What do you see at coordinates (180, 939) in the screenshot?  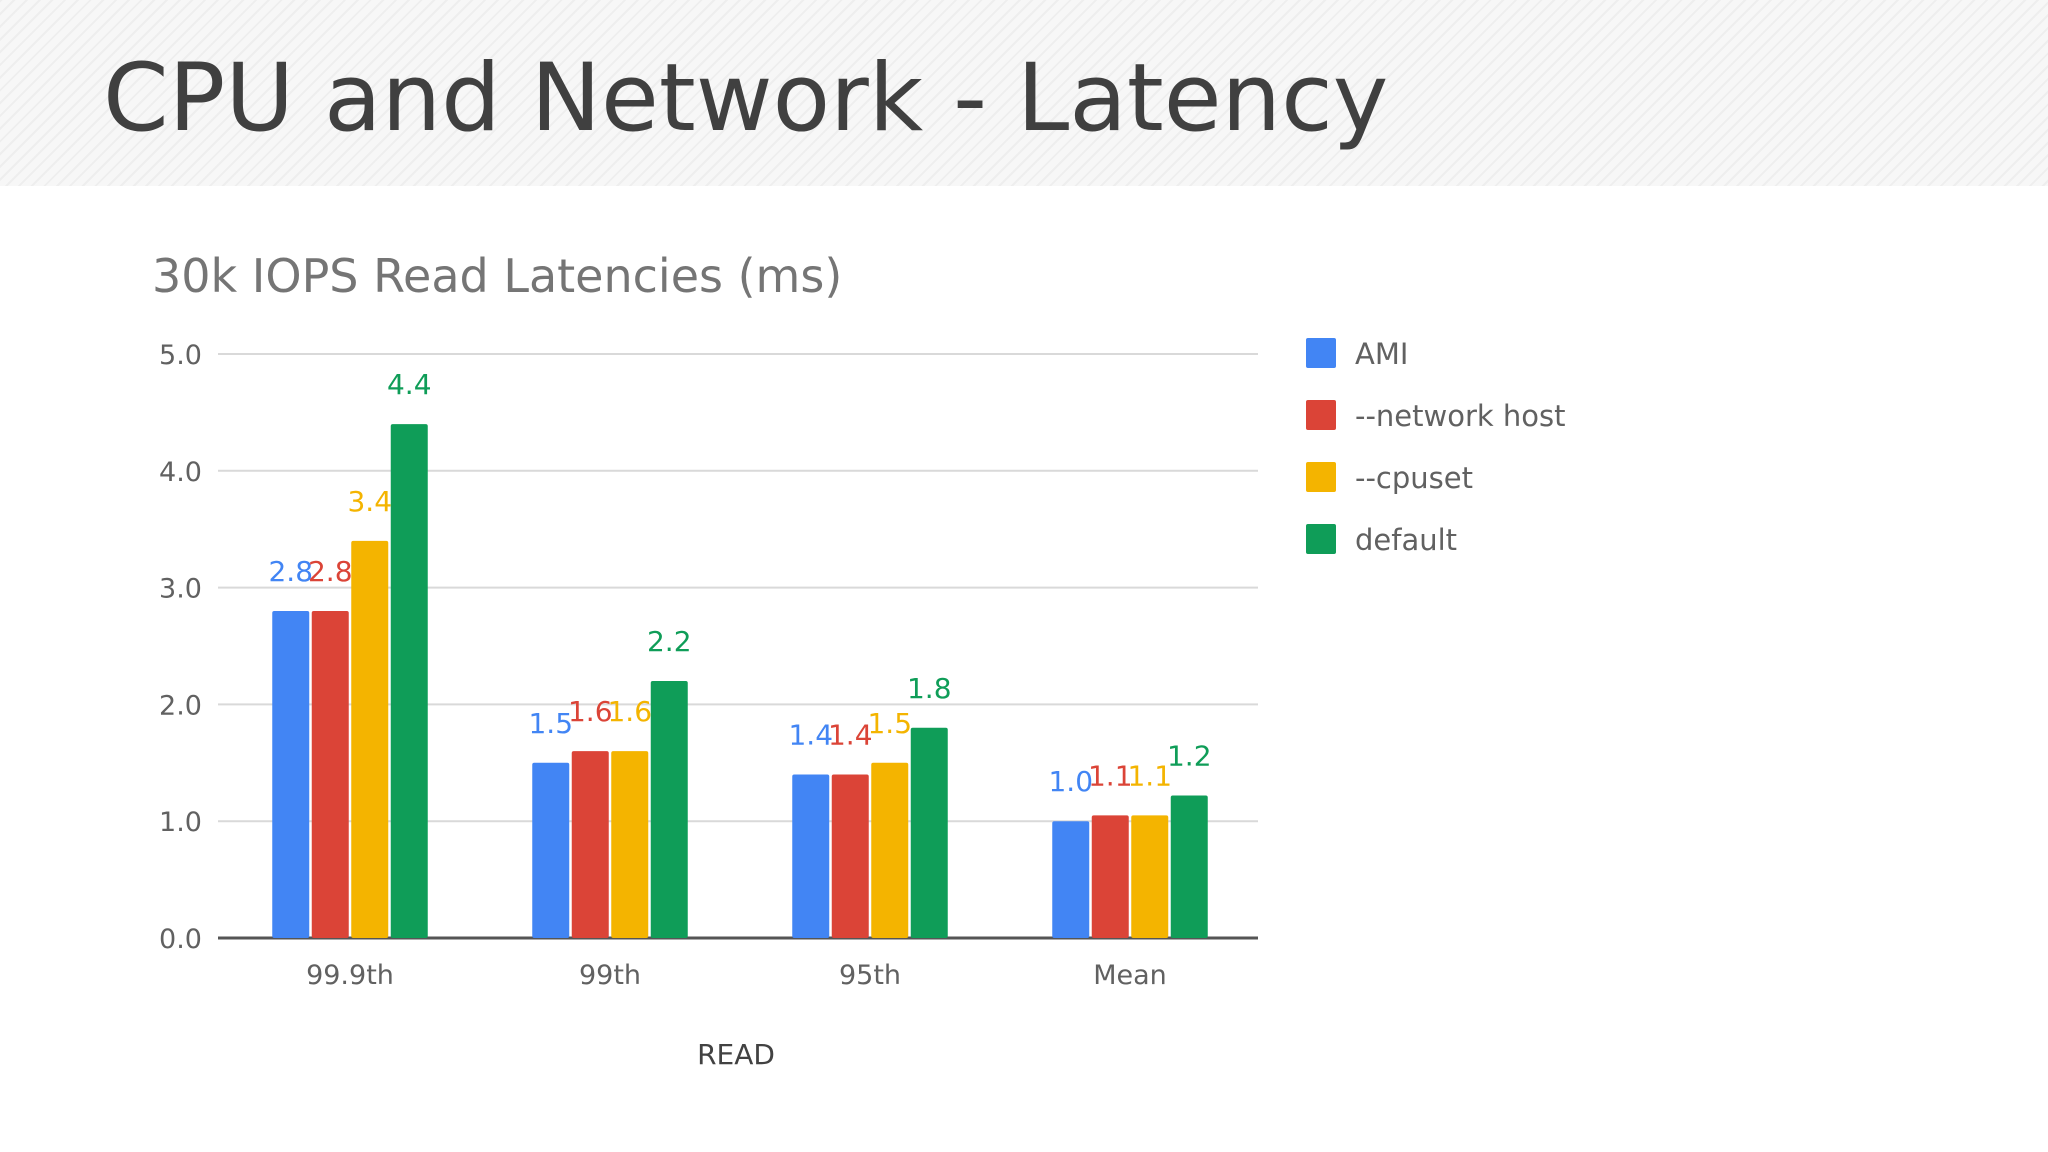 I see `y-tick-label: 0.0` at bounding box center [180, 939].